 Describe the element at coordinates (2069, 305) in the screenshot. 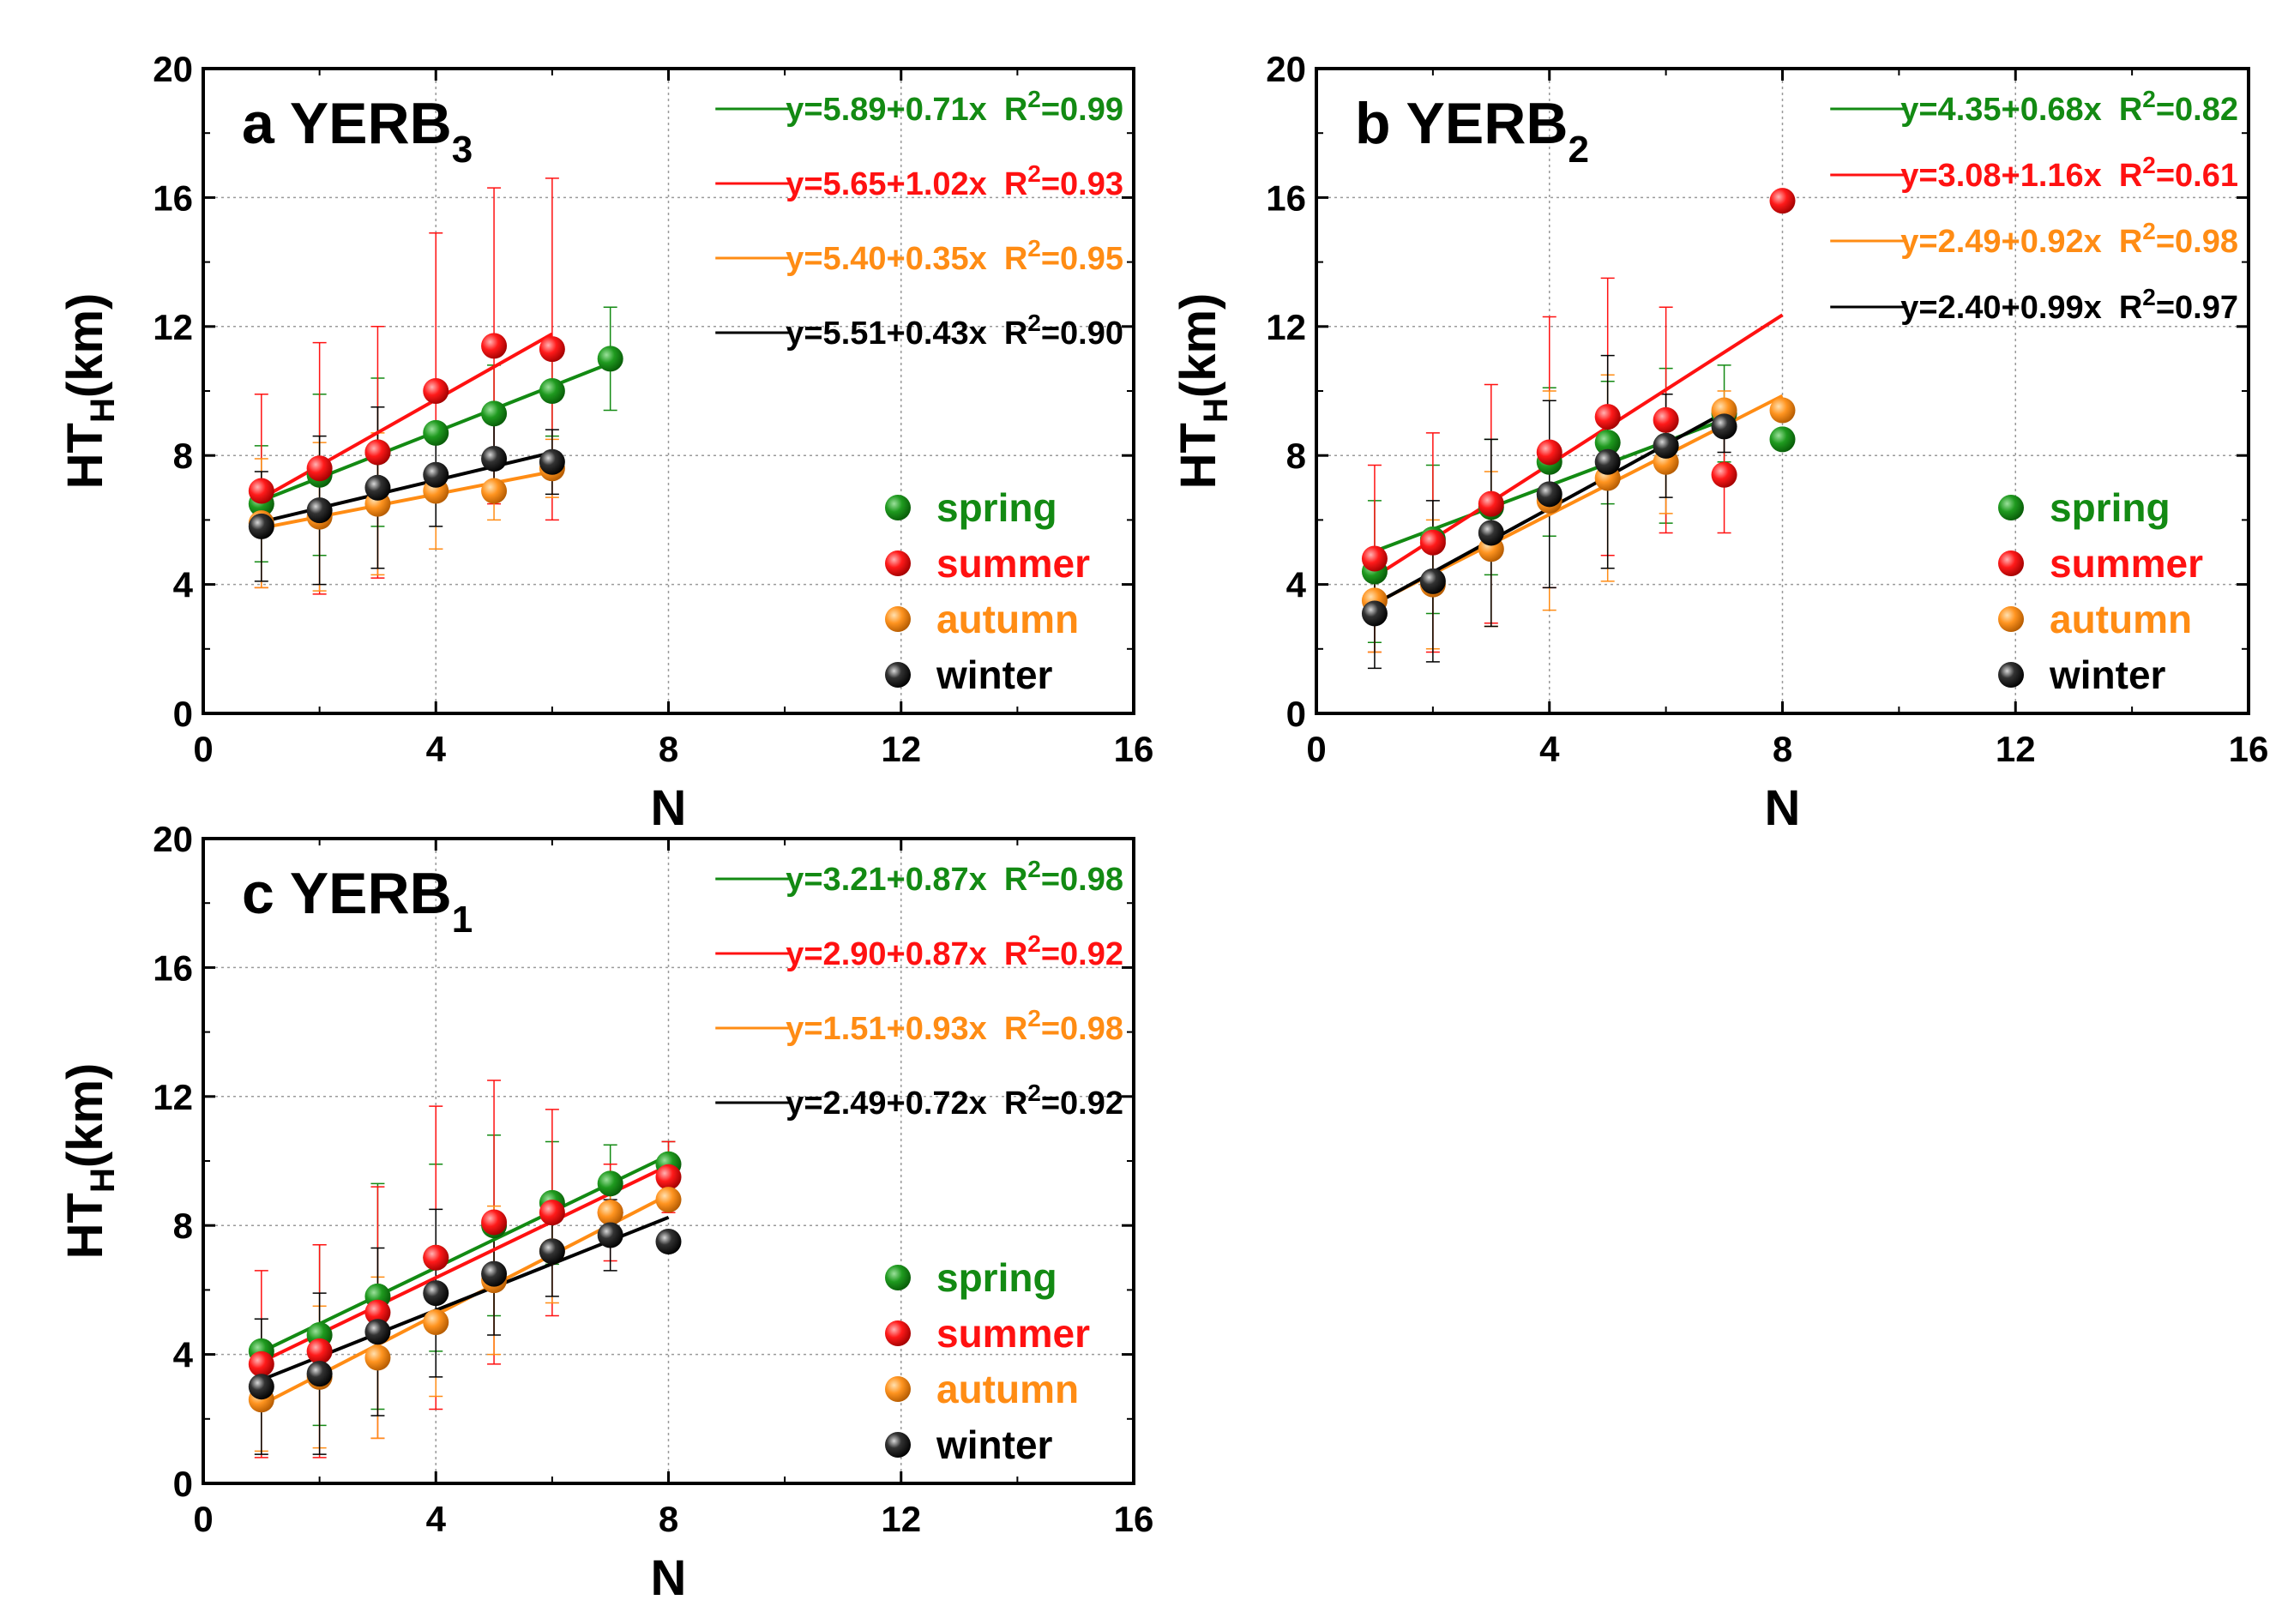

I see `fit-equation-winter: y=2.40+0.99x R2=0.97` at that location.